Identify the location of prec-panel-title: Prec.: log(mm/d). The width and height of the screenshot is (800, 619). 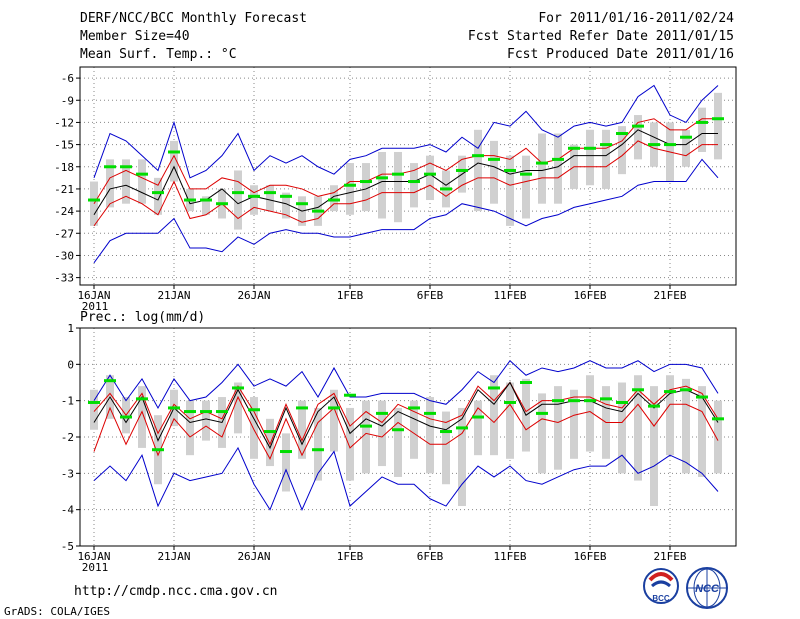
(143, 317).